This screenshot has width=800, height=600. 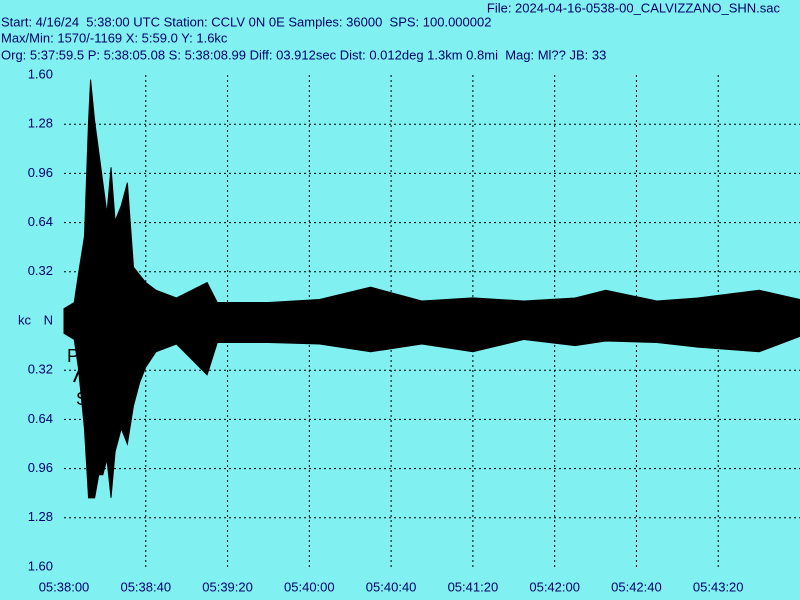 I want to click on x-tick-label: 05:38:40, so click(x=145, y=586).